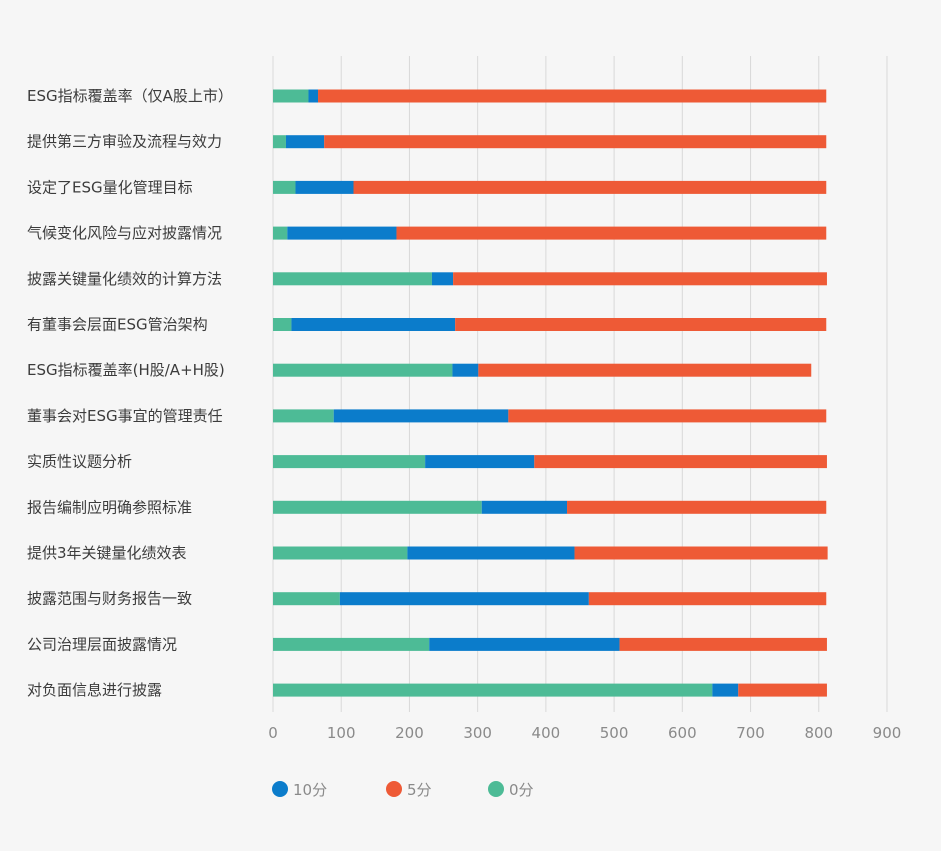 Image resolution: width=941 pixels, height=851 pixels. I want to click on legend-label: 10分, so click(310, 790).